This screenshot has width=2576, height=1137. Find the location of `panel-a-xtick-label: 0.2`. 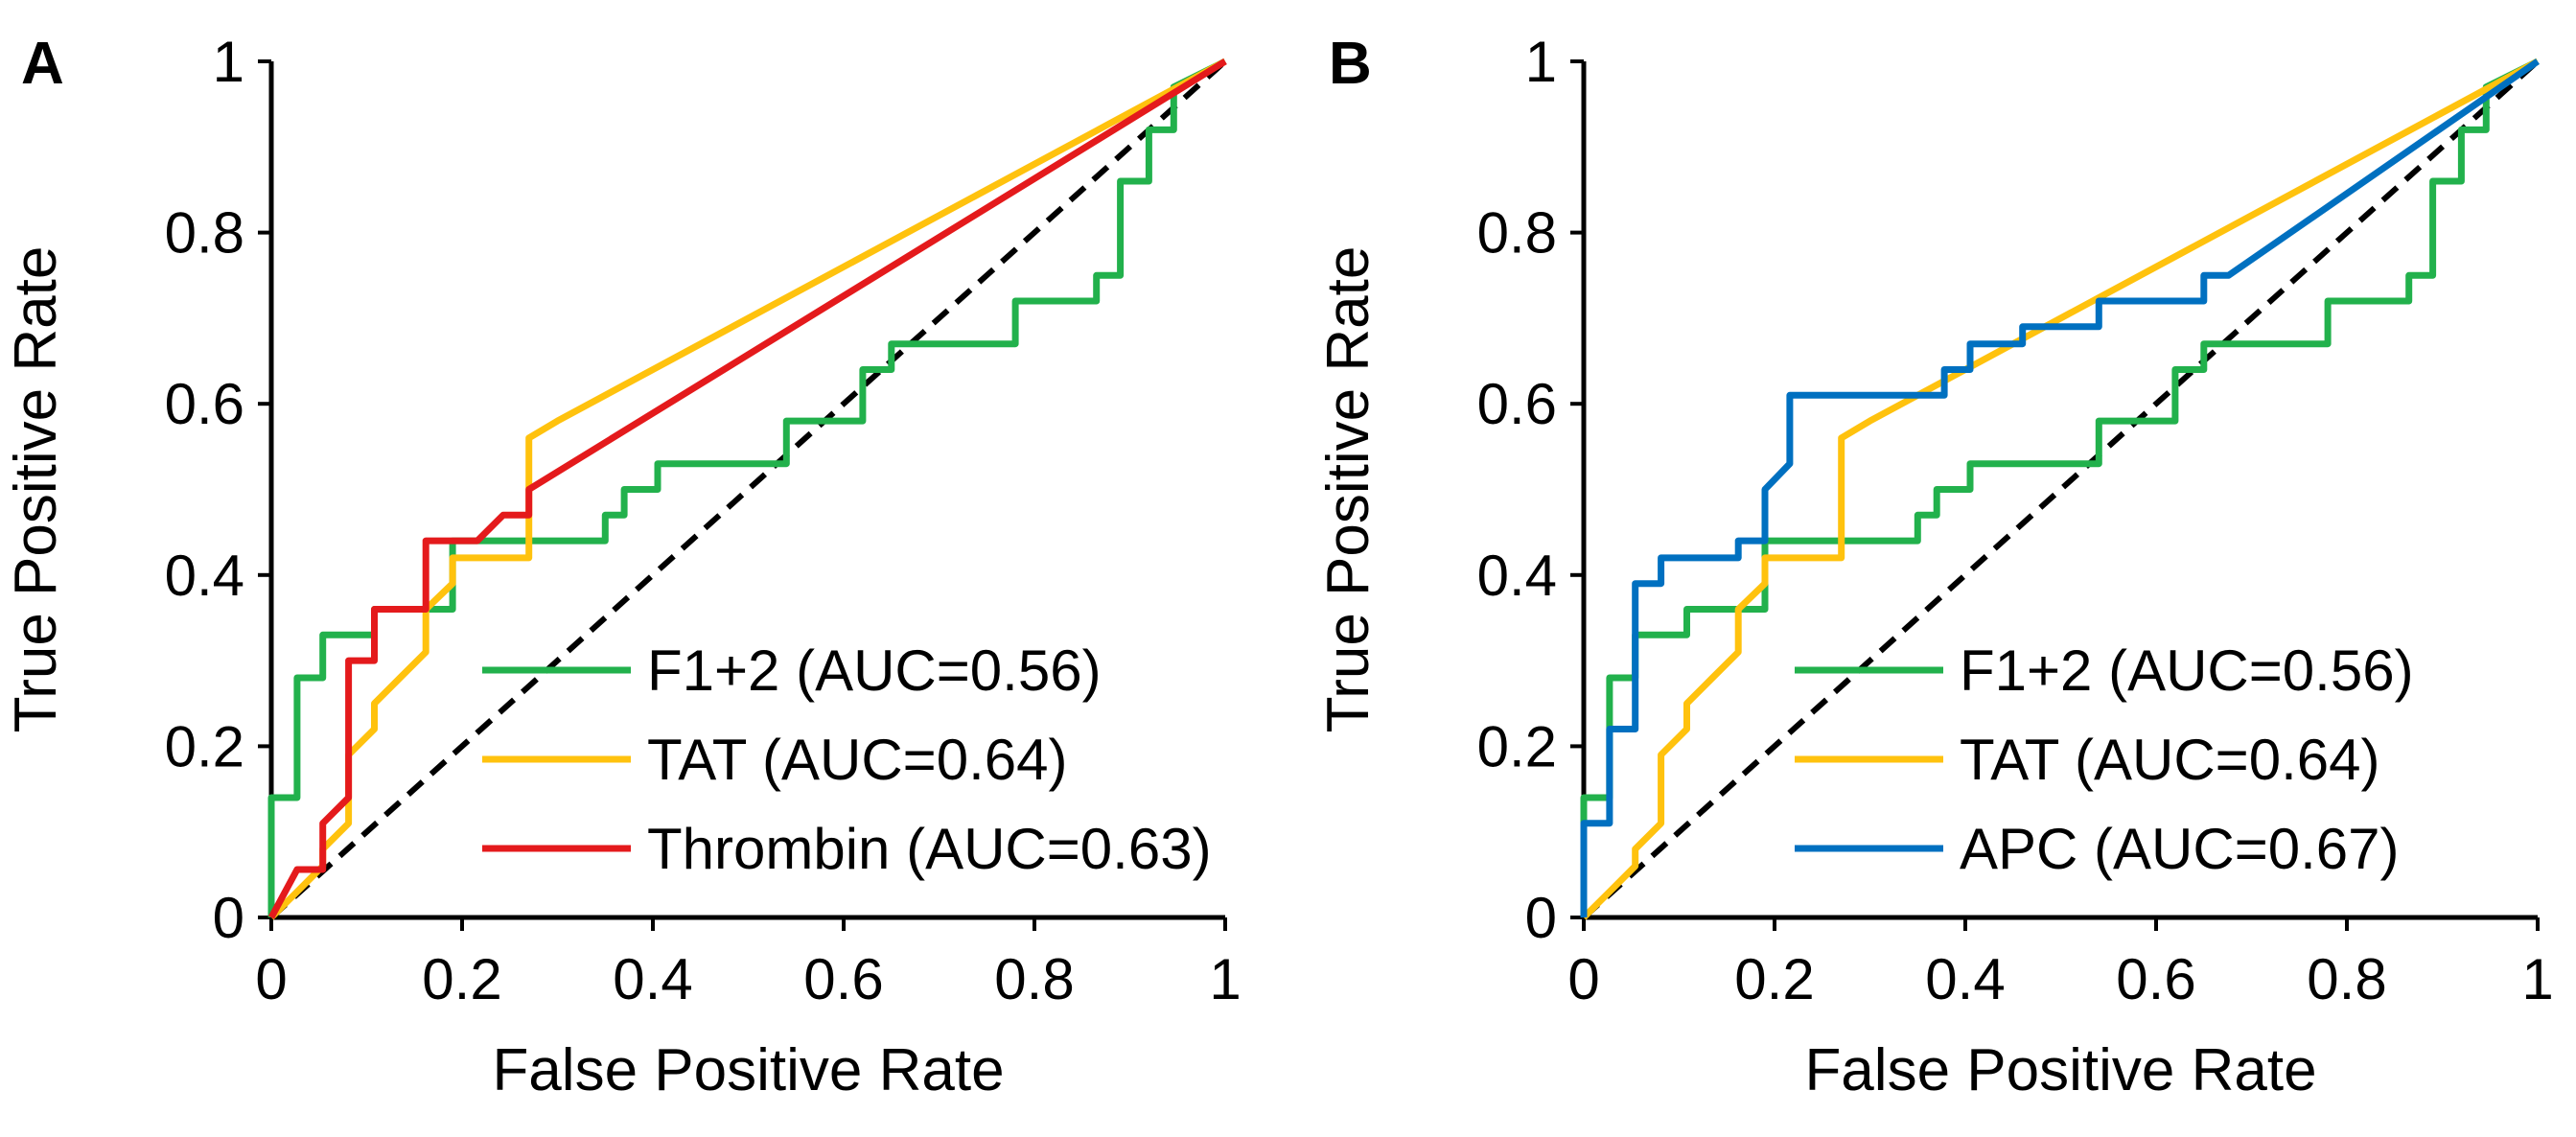

panel-a-xtick-label: 0.2 is located at coordinates (461, 979).